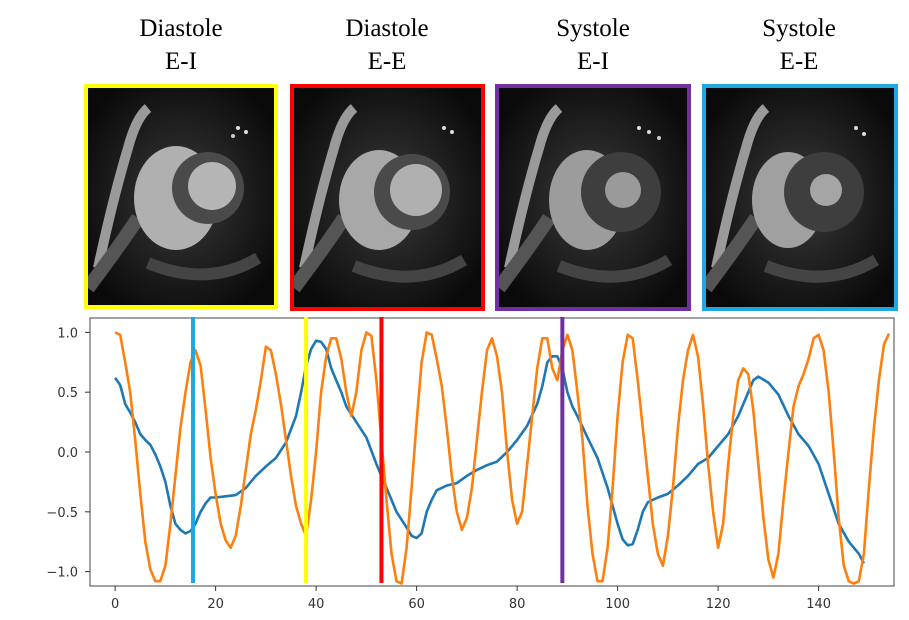 This screenshot has width=909, height=620. Describe the element at coordinates (67, 453) in the screenshot. I see `y-tick-label: 0.0` at that location.